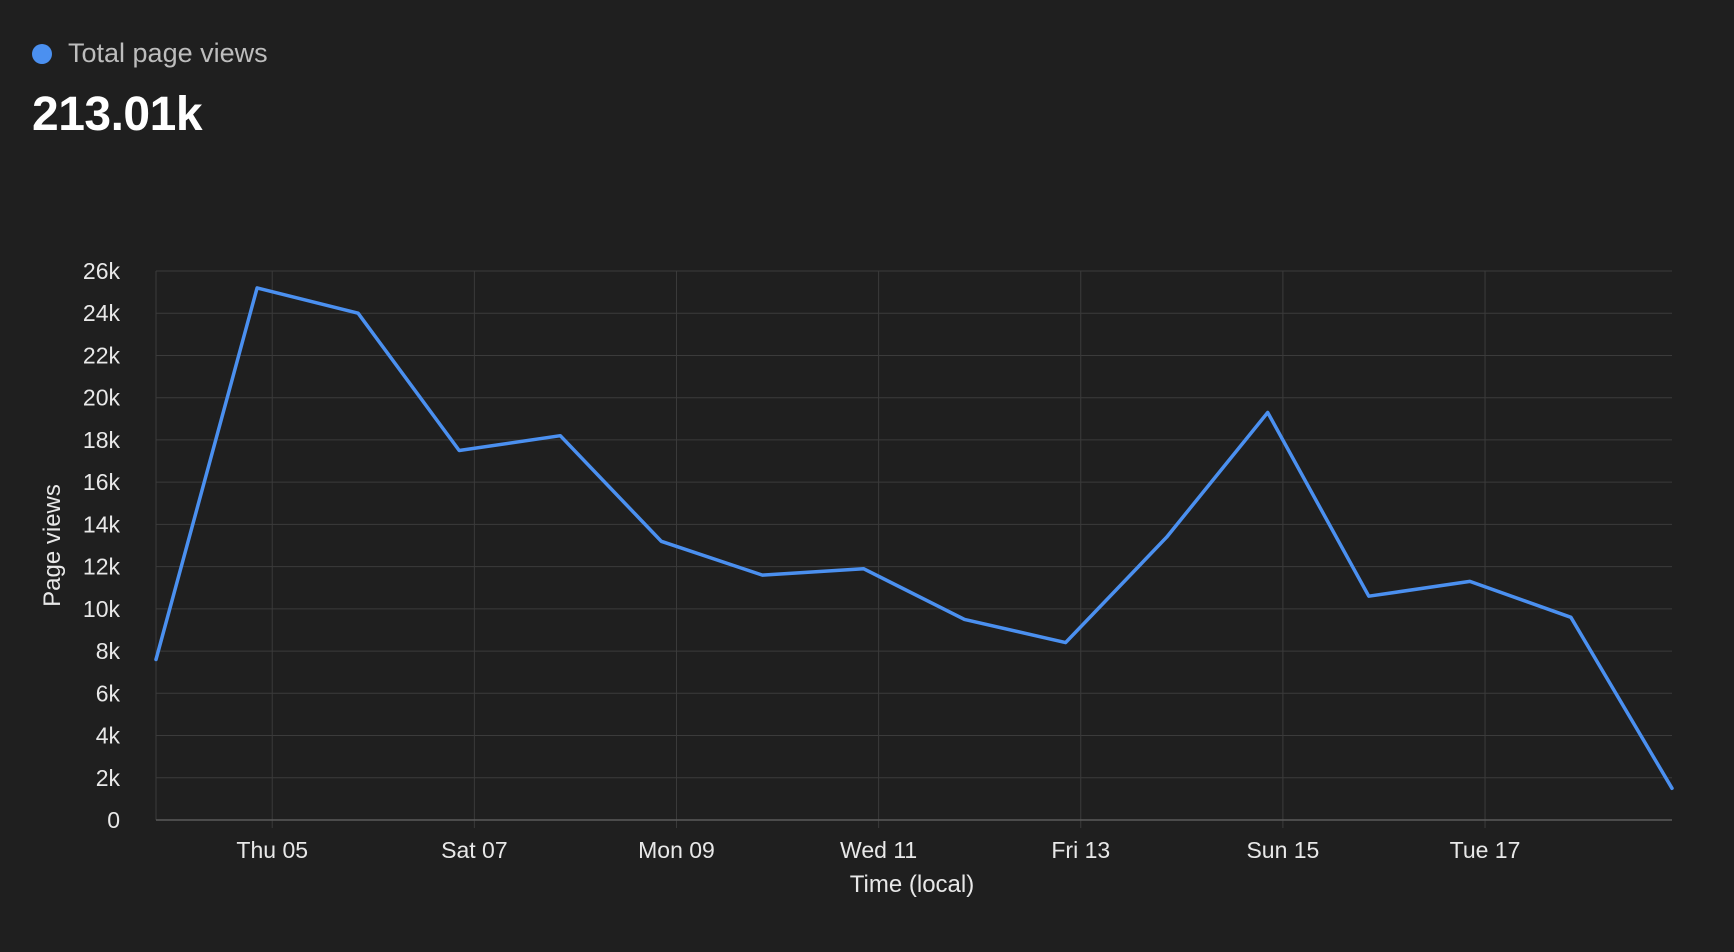  What do you see at coordinates (113, 820) in the screenshot?
I see `y-tick-label: 0` at bounding box center [113, 820].